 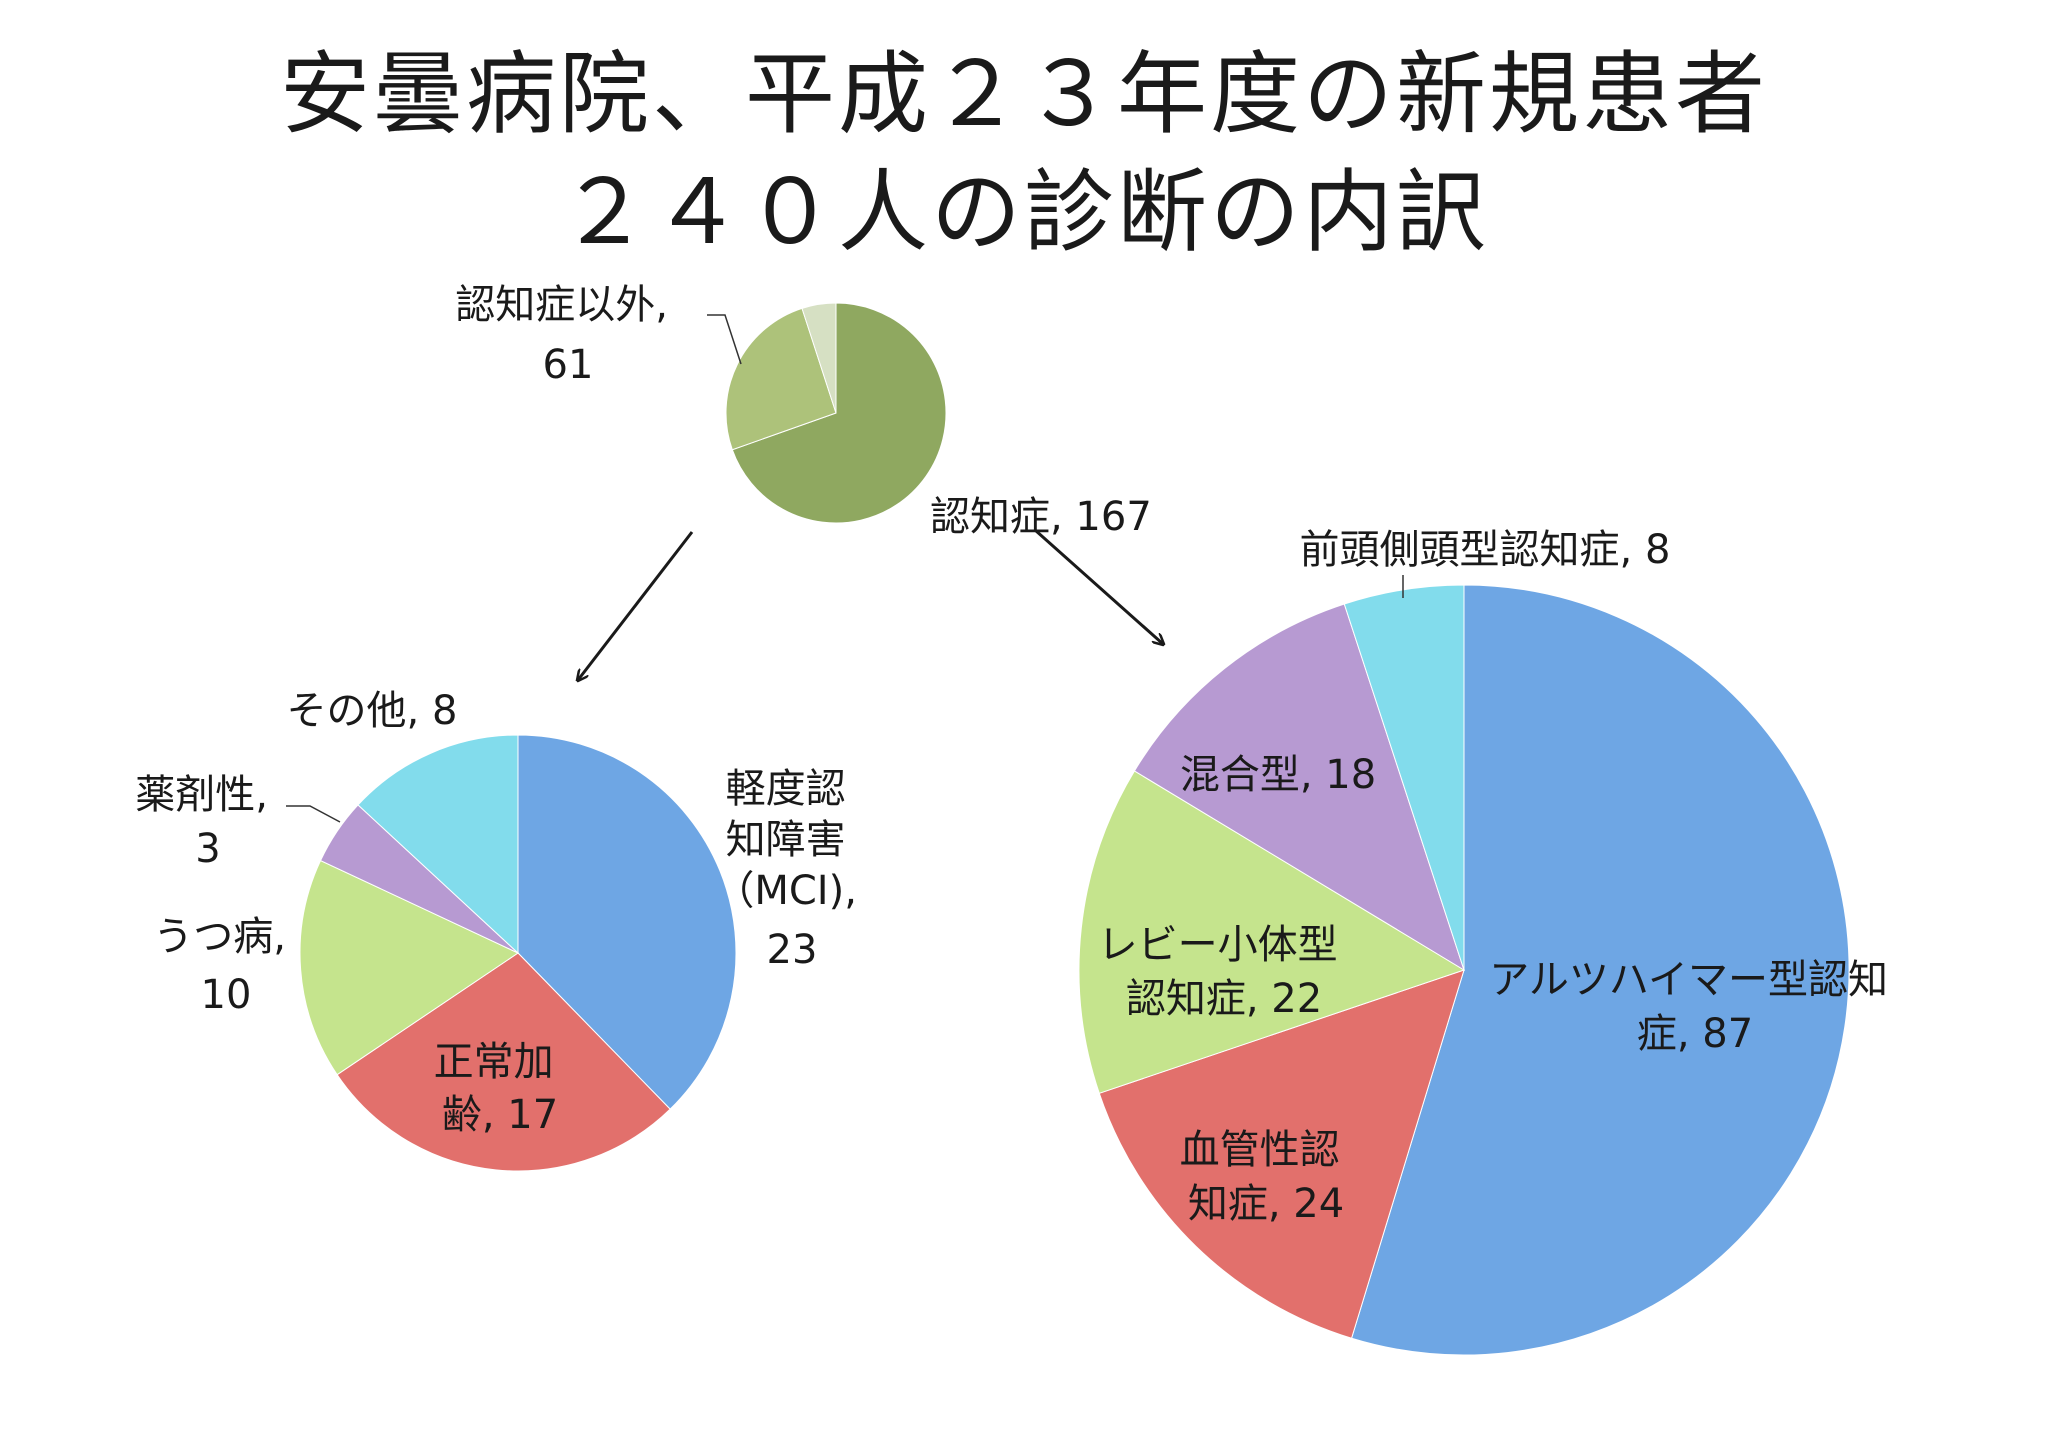 What do you see at coordinates (1024, 94) in the screenshot?
I see `chart-title-line-1: 安曇病院、平成２３年度の新規患者` at bounding box center [1024, 94].